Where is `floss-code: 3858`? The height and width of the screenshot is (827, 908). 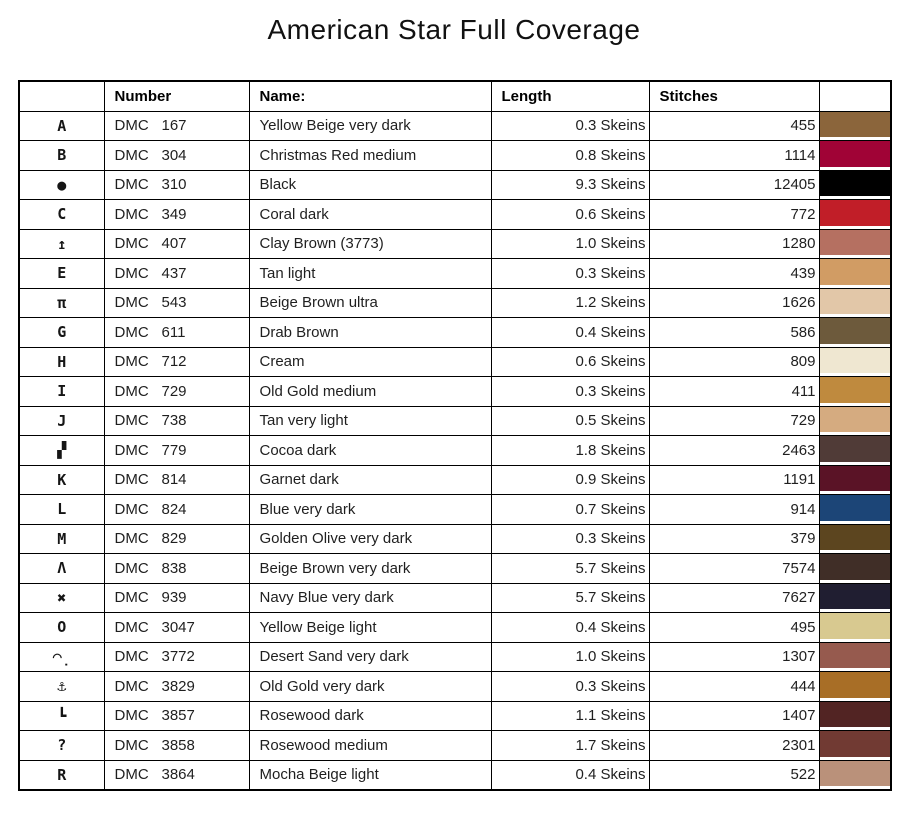 floss-code: 3858 is located at coordinates (178, 745).